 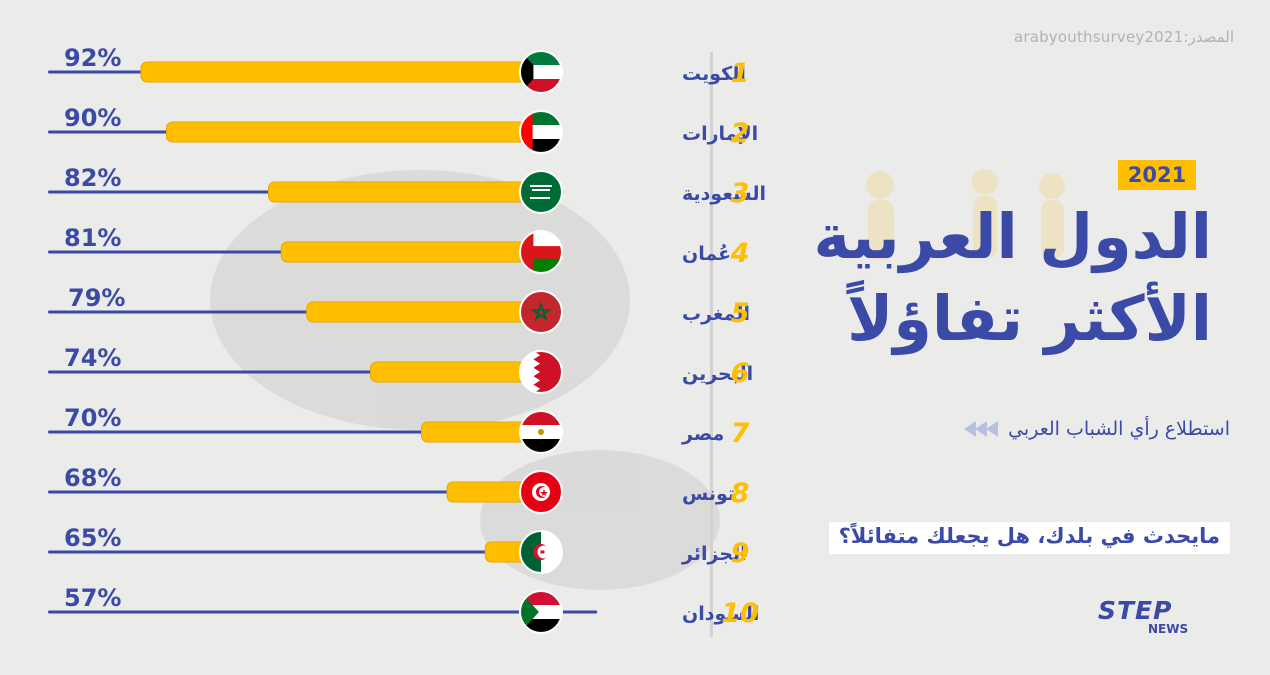 What do you see at coordinates (981, 429) in the screenshot?
I see `rewind-arrows-icon` at bounding box center [981, 429].